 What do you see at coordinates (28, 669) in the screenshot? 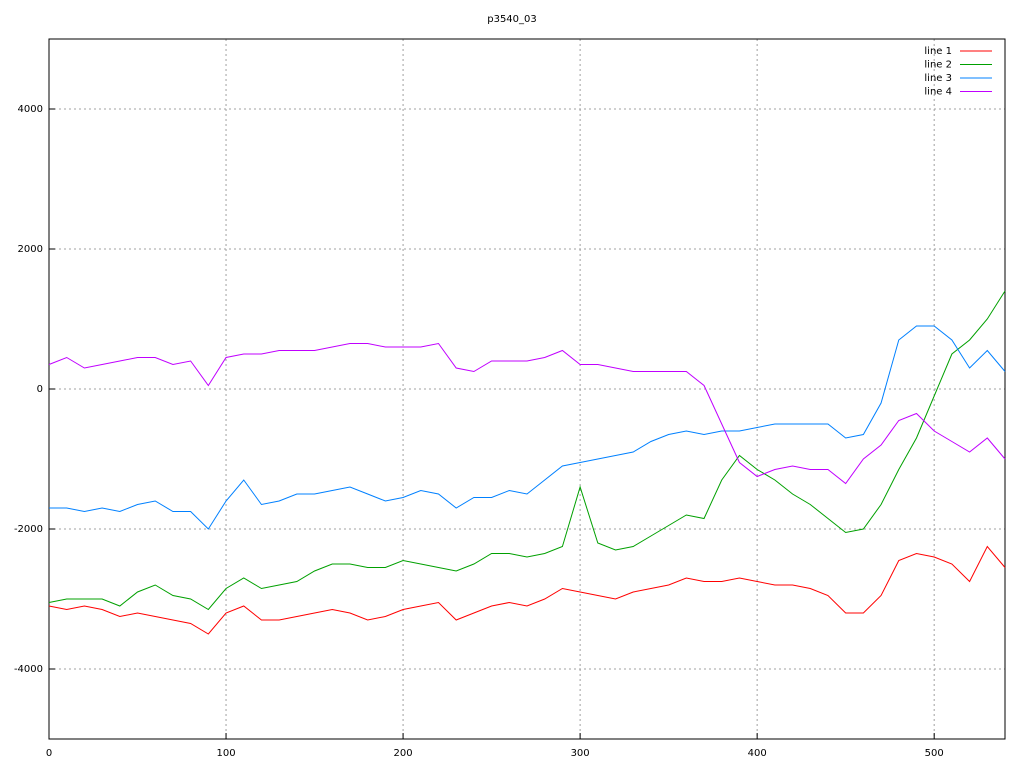
I see `y-tick-label: -4000` at bounding box center [28, 669].